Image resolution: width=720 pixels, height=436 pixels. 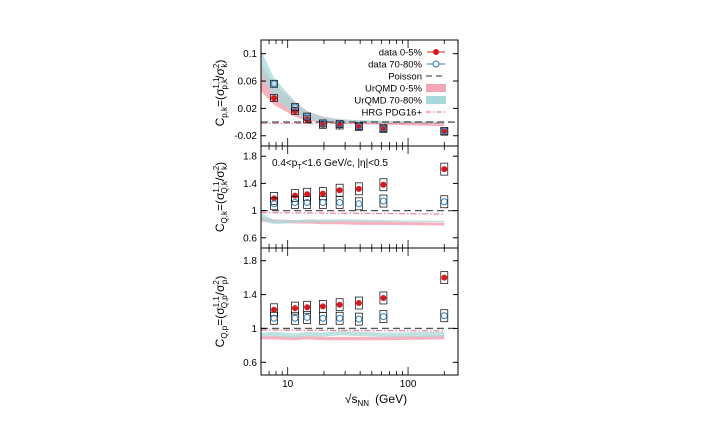 What do you see at coordinates (392, 113) in the screenshot?
I see `legend-hrg: HRG PDG16+` at bounding box center [392, 113].